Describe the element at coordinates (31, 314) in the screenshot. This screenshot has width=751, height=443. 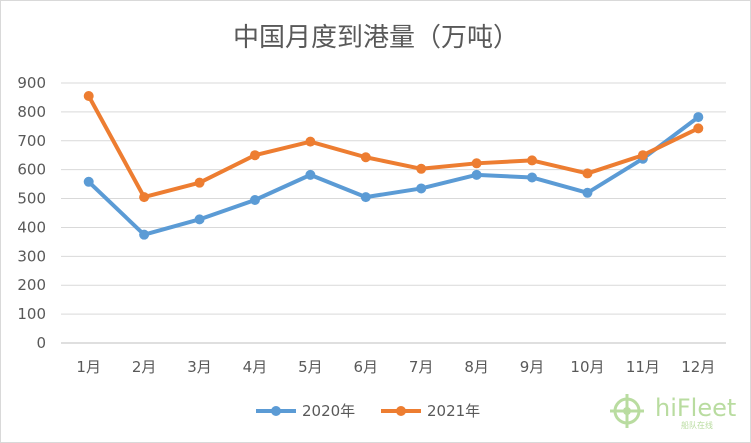
I see `y-tick-label: 100` at that location.